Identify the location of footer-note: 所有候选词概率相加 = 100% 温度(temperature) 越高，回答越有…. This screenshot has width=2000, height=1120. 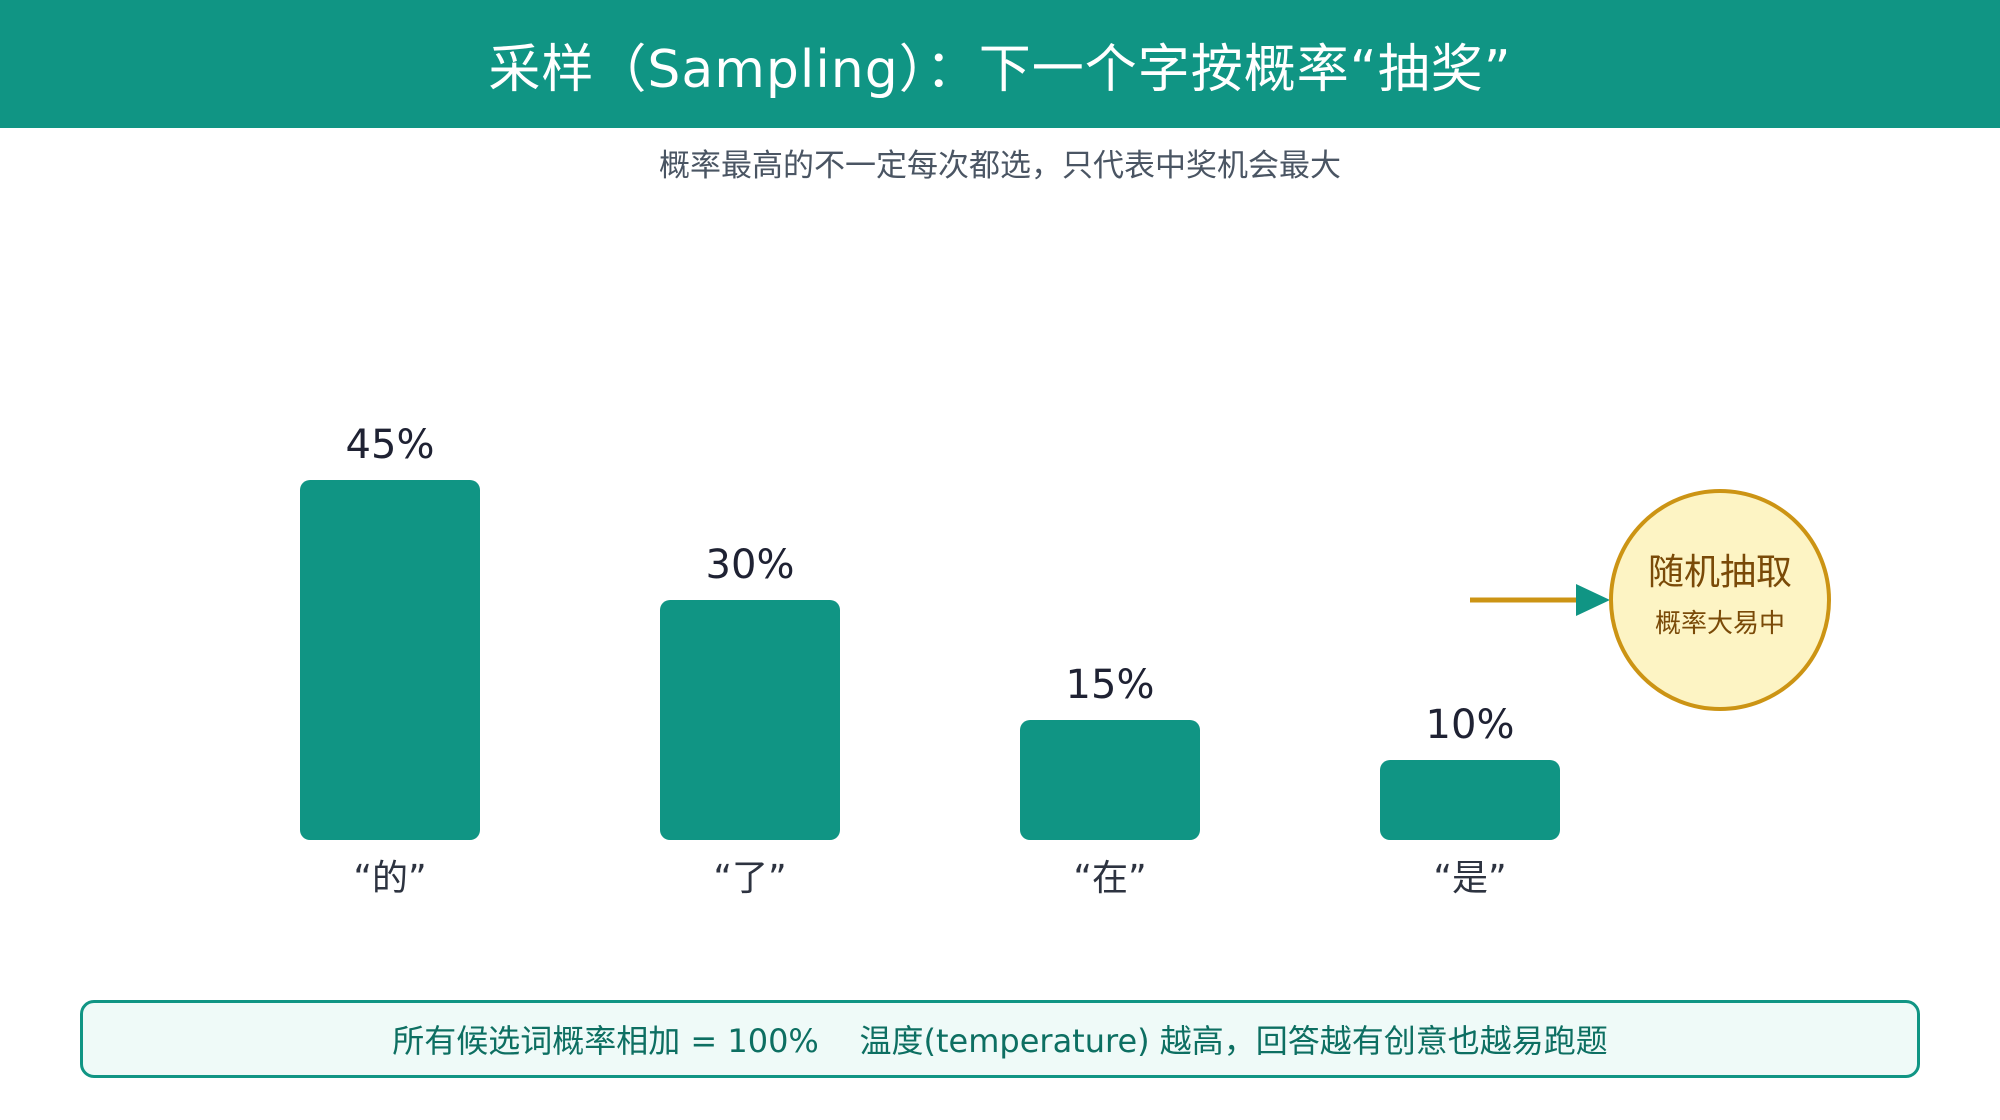
(1000, 1041).